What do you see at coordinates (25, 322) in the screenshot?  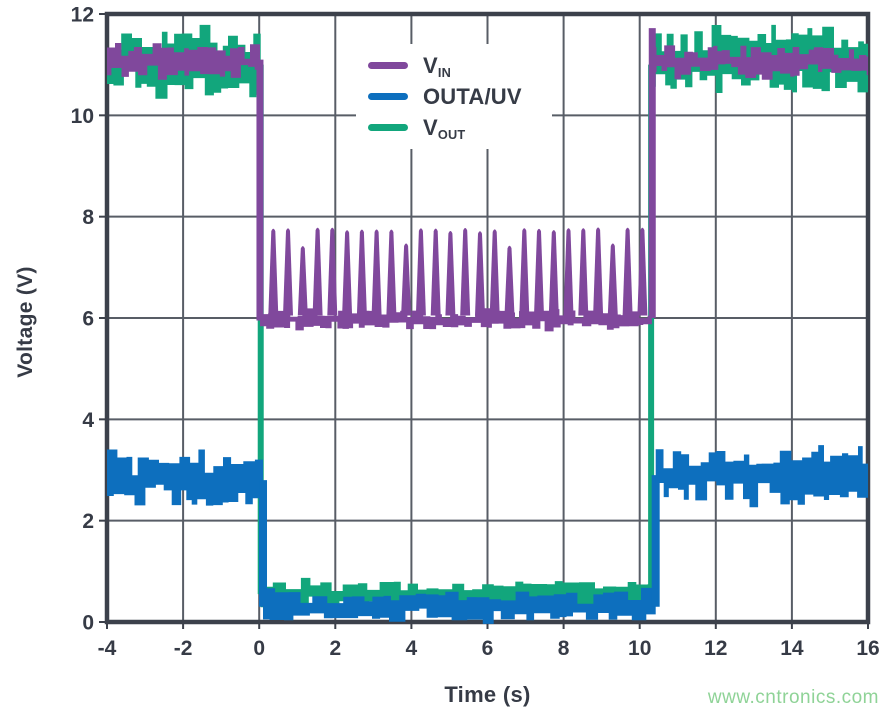 I see `y-axis-title: Voltage (V)` at bounding box center [25, 322].